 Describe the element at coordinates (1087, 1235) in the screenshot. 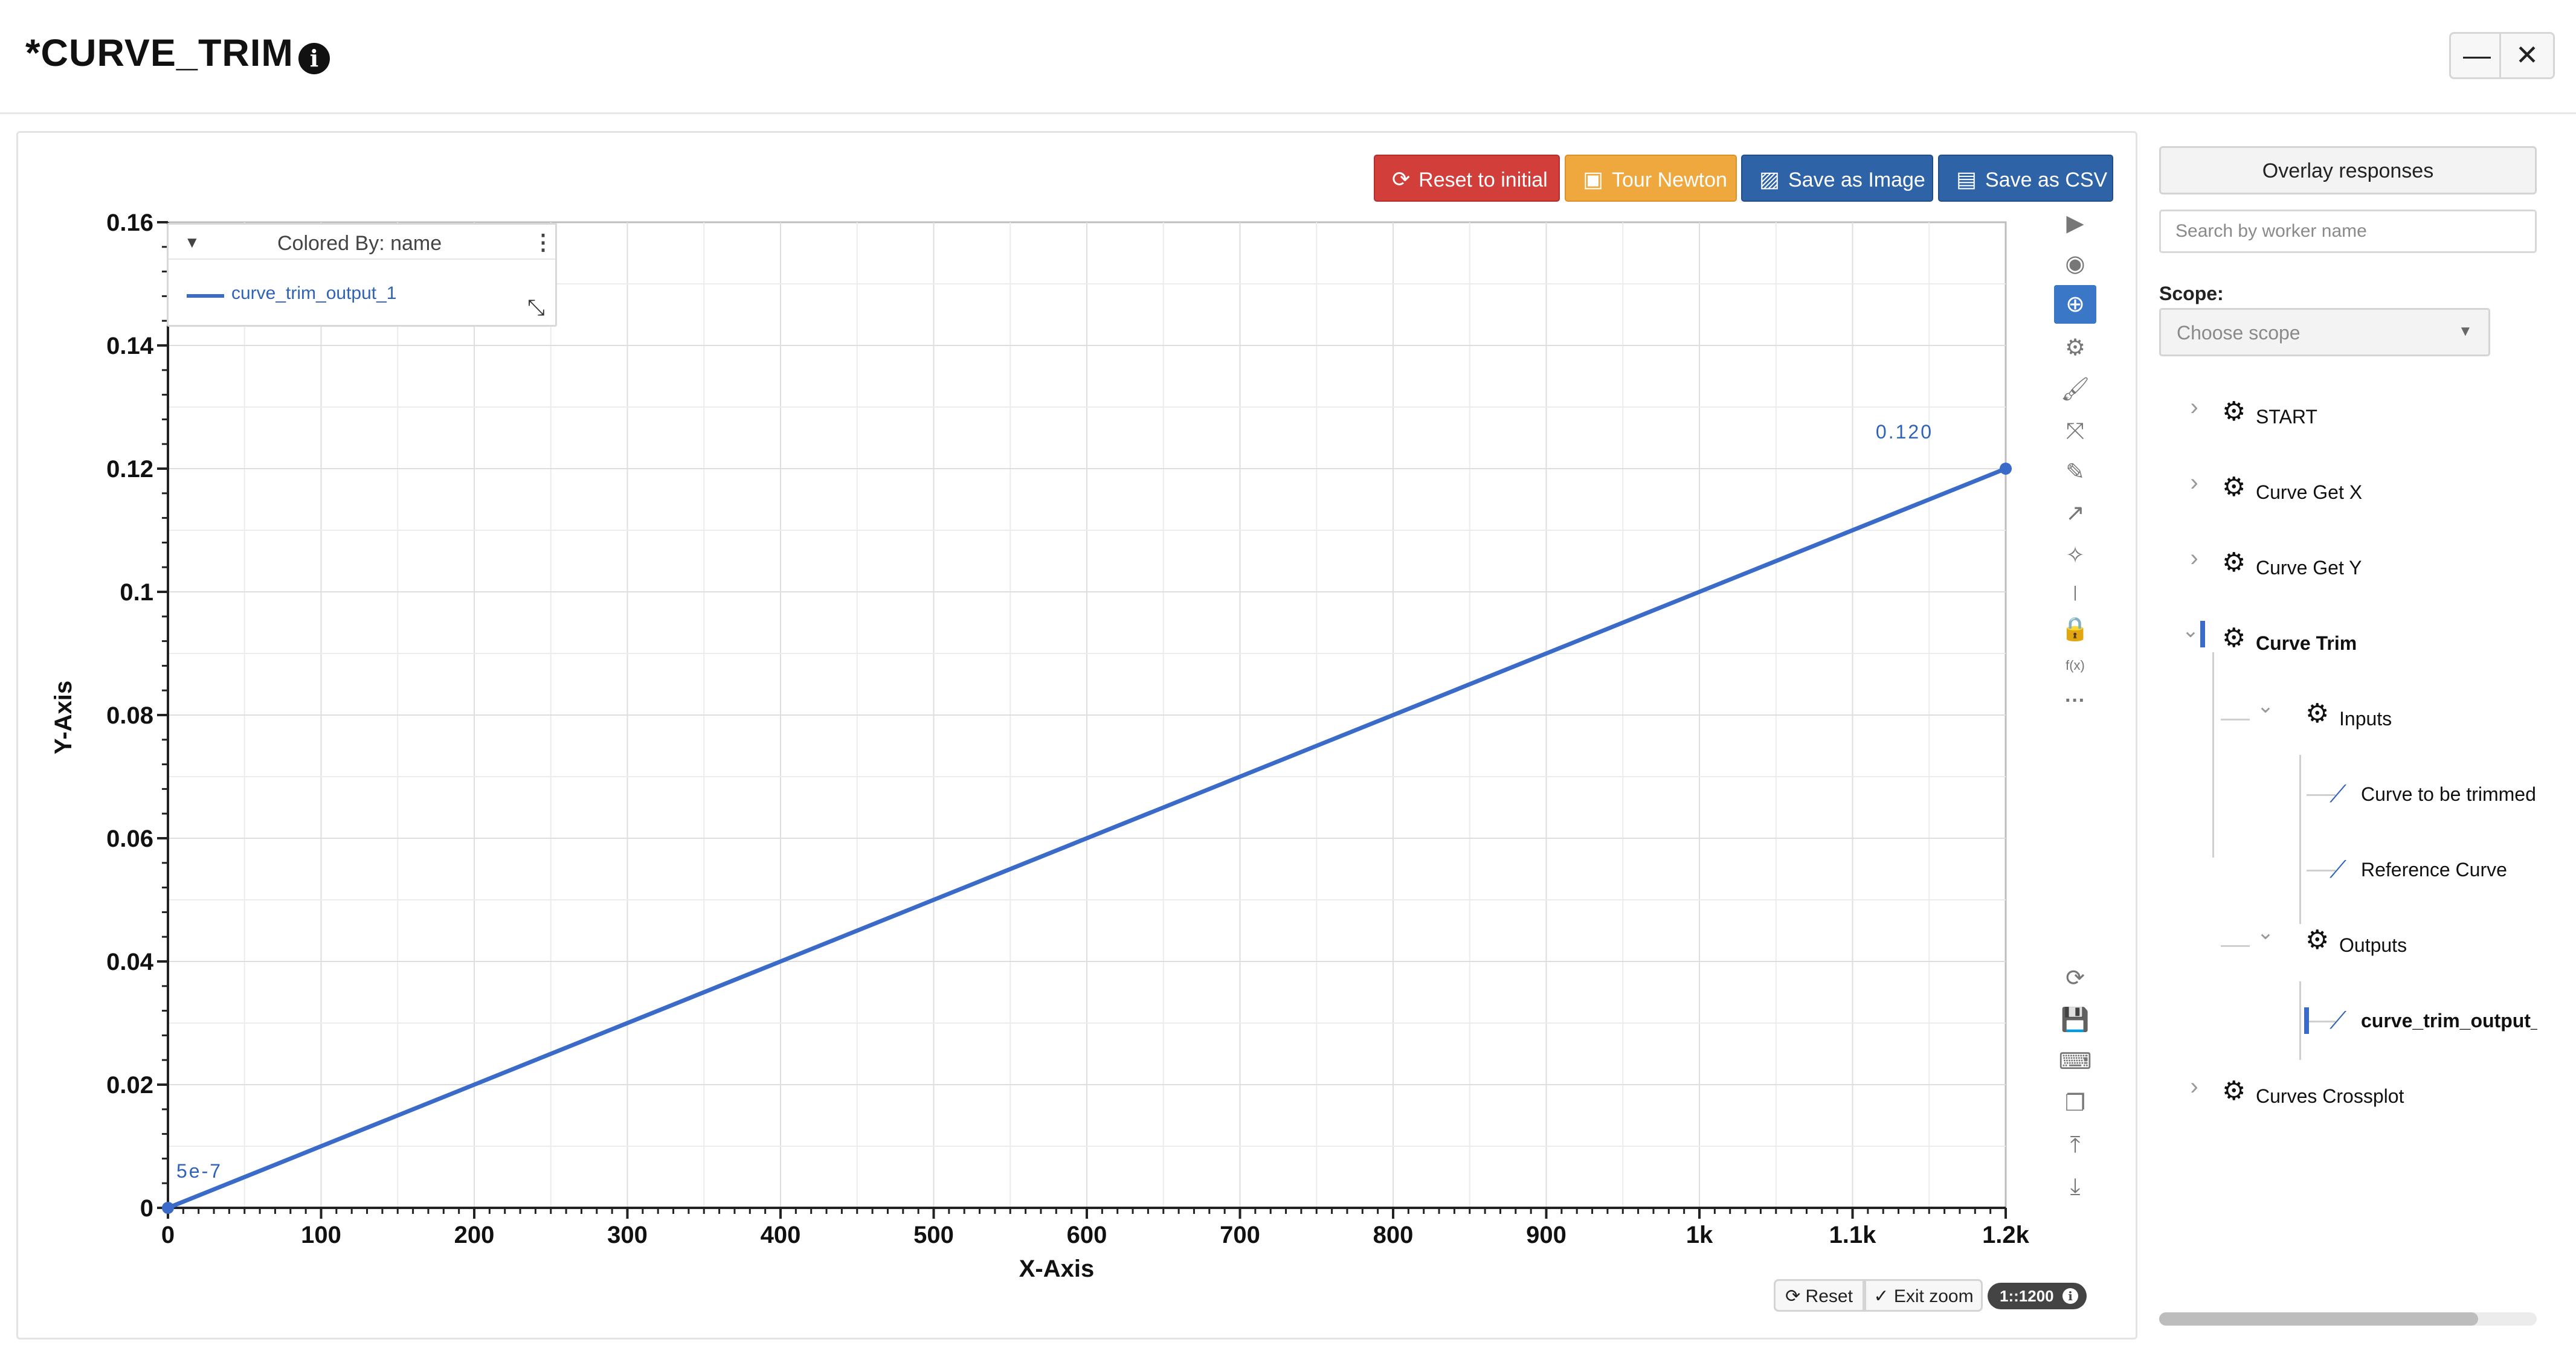

I see `x-tick-label: 600` at that location.